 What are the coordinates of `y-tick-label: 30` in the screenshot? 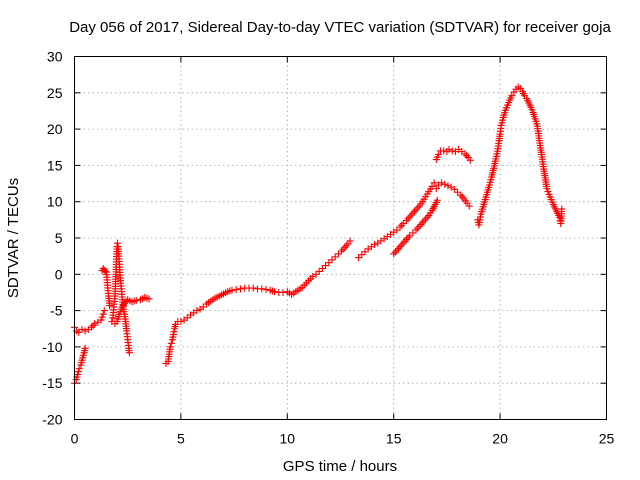 It's located at (55, 57).